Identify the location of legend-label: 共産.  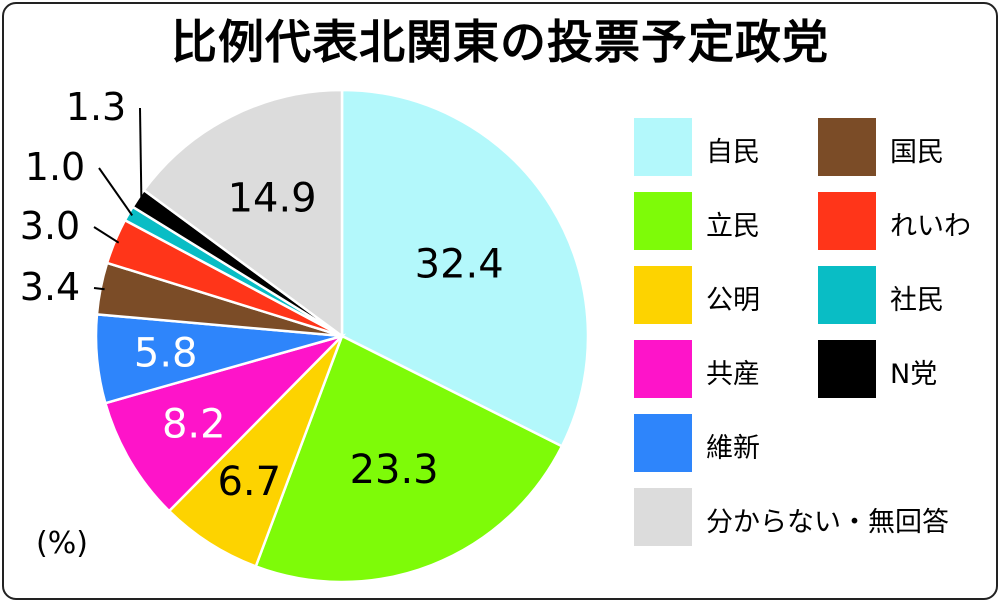
(733, 374).